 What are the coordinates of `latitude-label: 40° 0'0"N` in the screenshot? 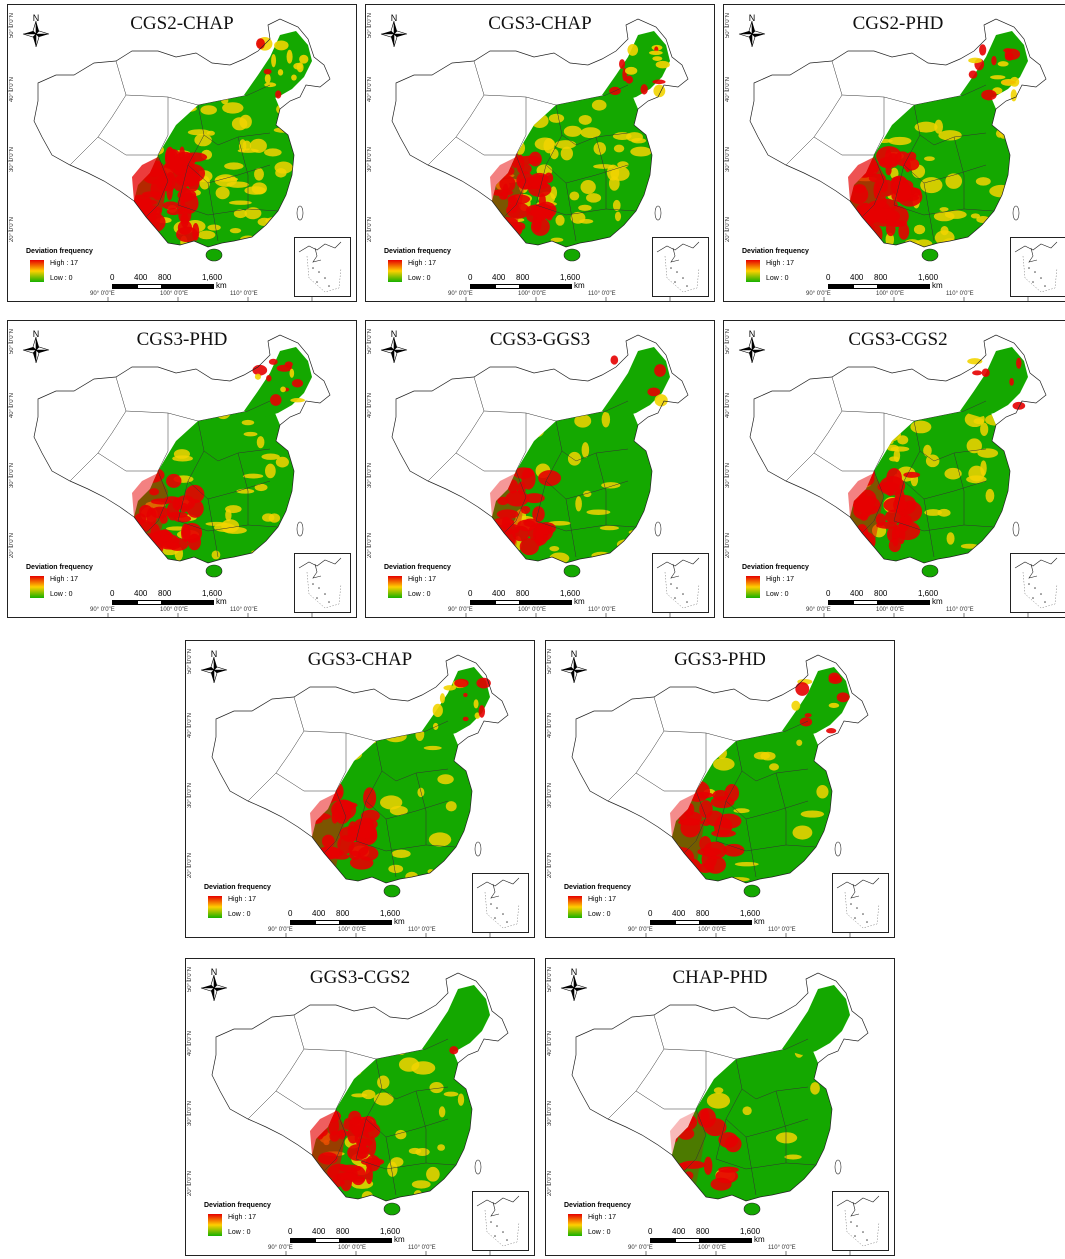 It's located at (728, 406).